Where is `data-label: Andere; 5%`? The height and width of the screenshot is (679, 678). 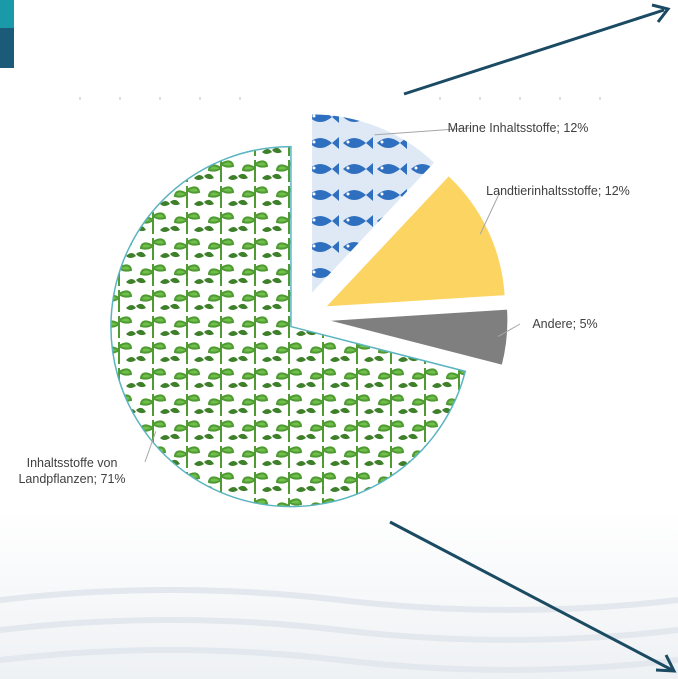
data-label: Andere; 5% is located at coordinates (565, 324).